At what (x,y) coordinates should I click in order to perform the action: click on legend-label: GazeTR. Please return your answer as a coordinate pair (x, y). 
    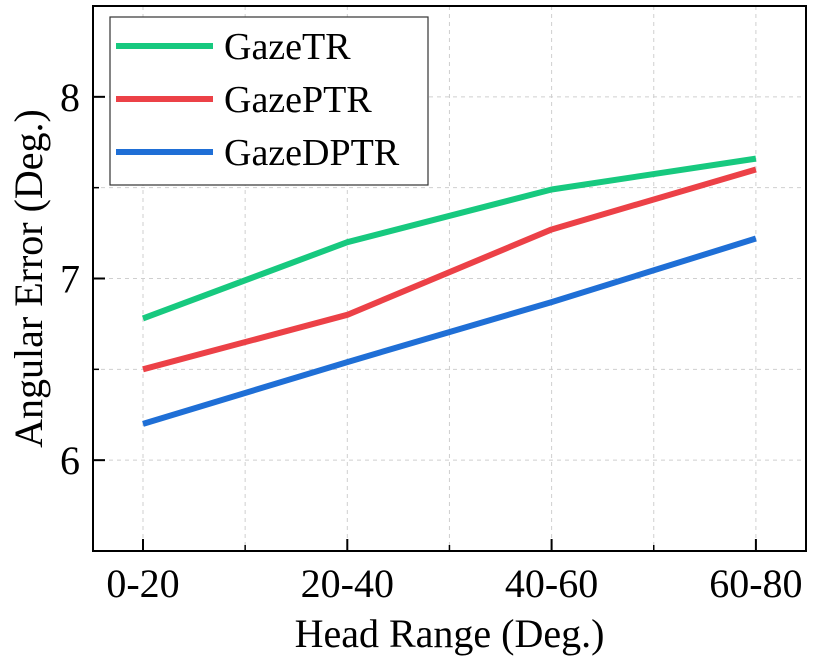
    Looking at the image, I should click on (287, 47).